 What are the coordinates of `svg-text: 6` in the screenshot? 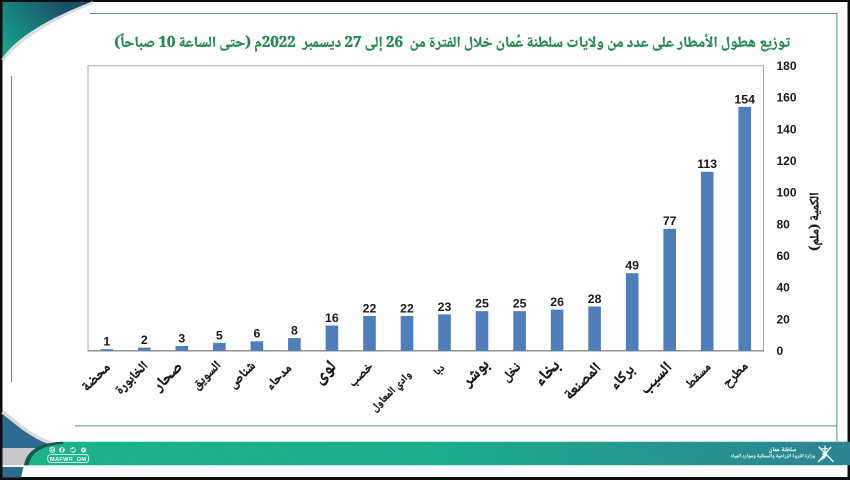 It's located at (256, 334).